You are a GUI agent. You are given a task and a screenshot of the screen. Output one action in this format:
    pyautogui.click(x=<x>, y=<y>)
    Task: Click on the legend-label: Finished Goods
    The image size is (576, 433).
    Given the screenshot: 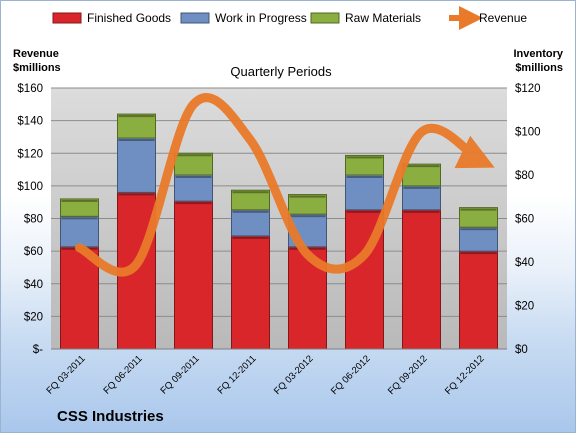 What is the action you would take?
    pyautogui.click(x=129, y=18)
    